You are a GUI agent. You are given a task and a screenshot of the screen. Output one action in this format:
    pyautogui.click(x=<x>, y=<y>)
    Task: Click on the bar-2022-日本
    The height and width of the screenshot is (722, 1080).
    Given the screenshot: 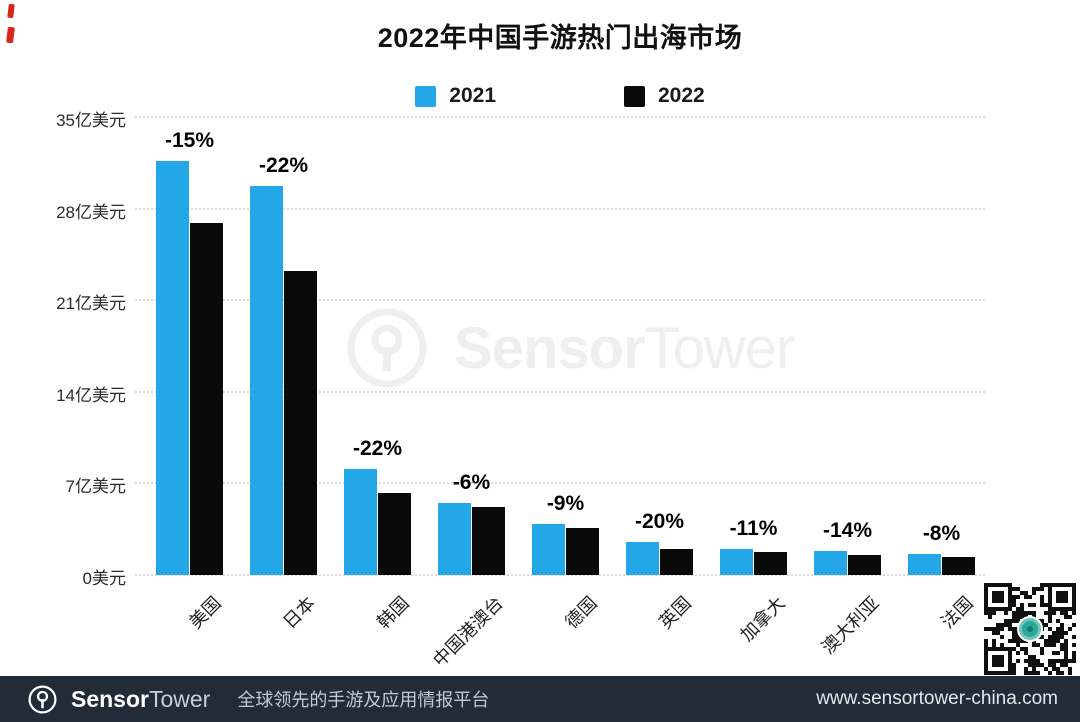 What is the action you would take?
    pyautogui.click(x=300, y=423)
    